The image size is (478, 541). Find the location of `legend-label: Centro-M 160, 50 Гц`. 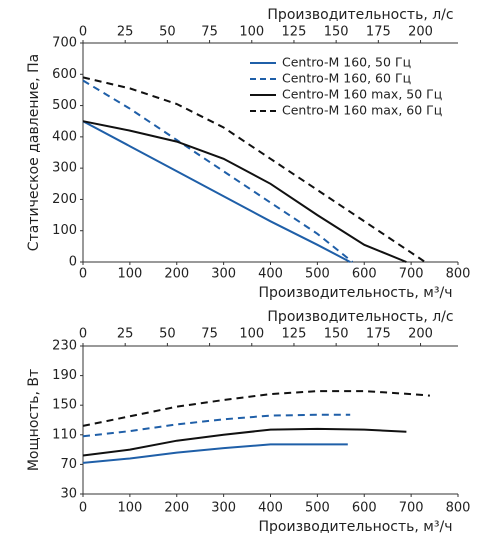

legend-label: Centro-M 160, 50 Гц is located at coordinates (346, 62).